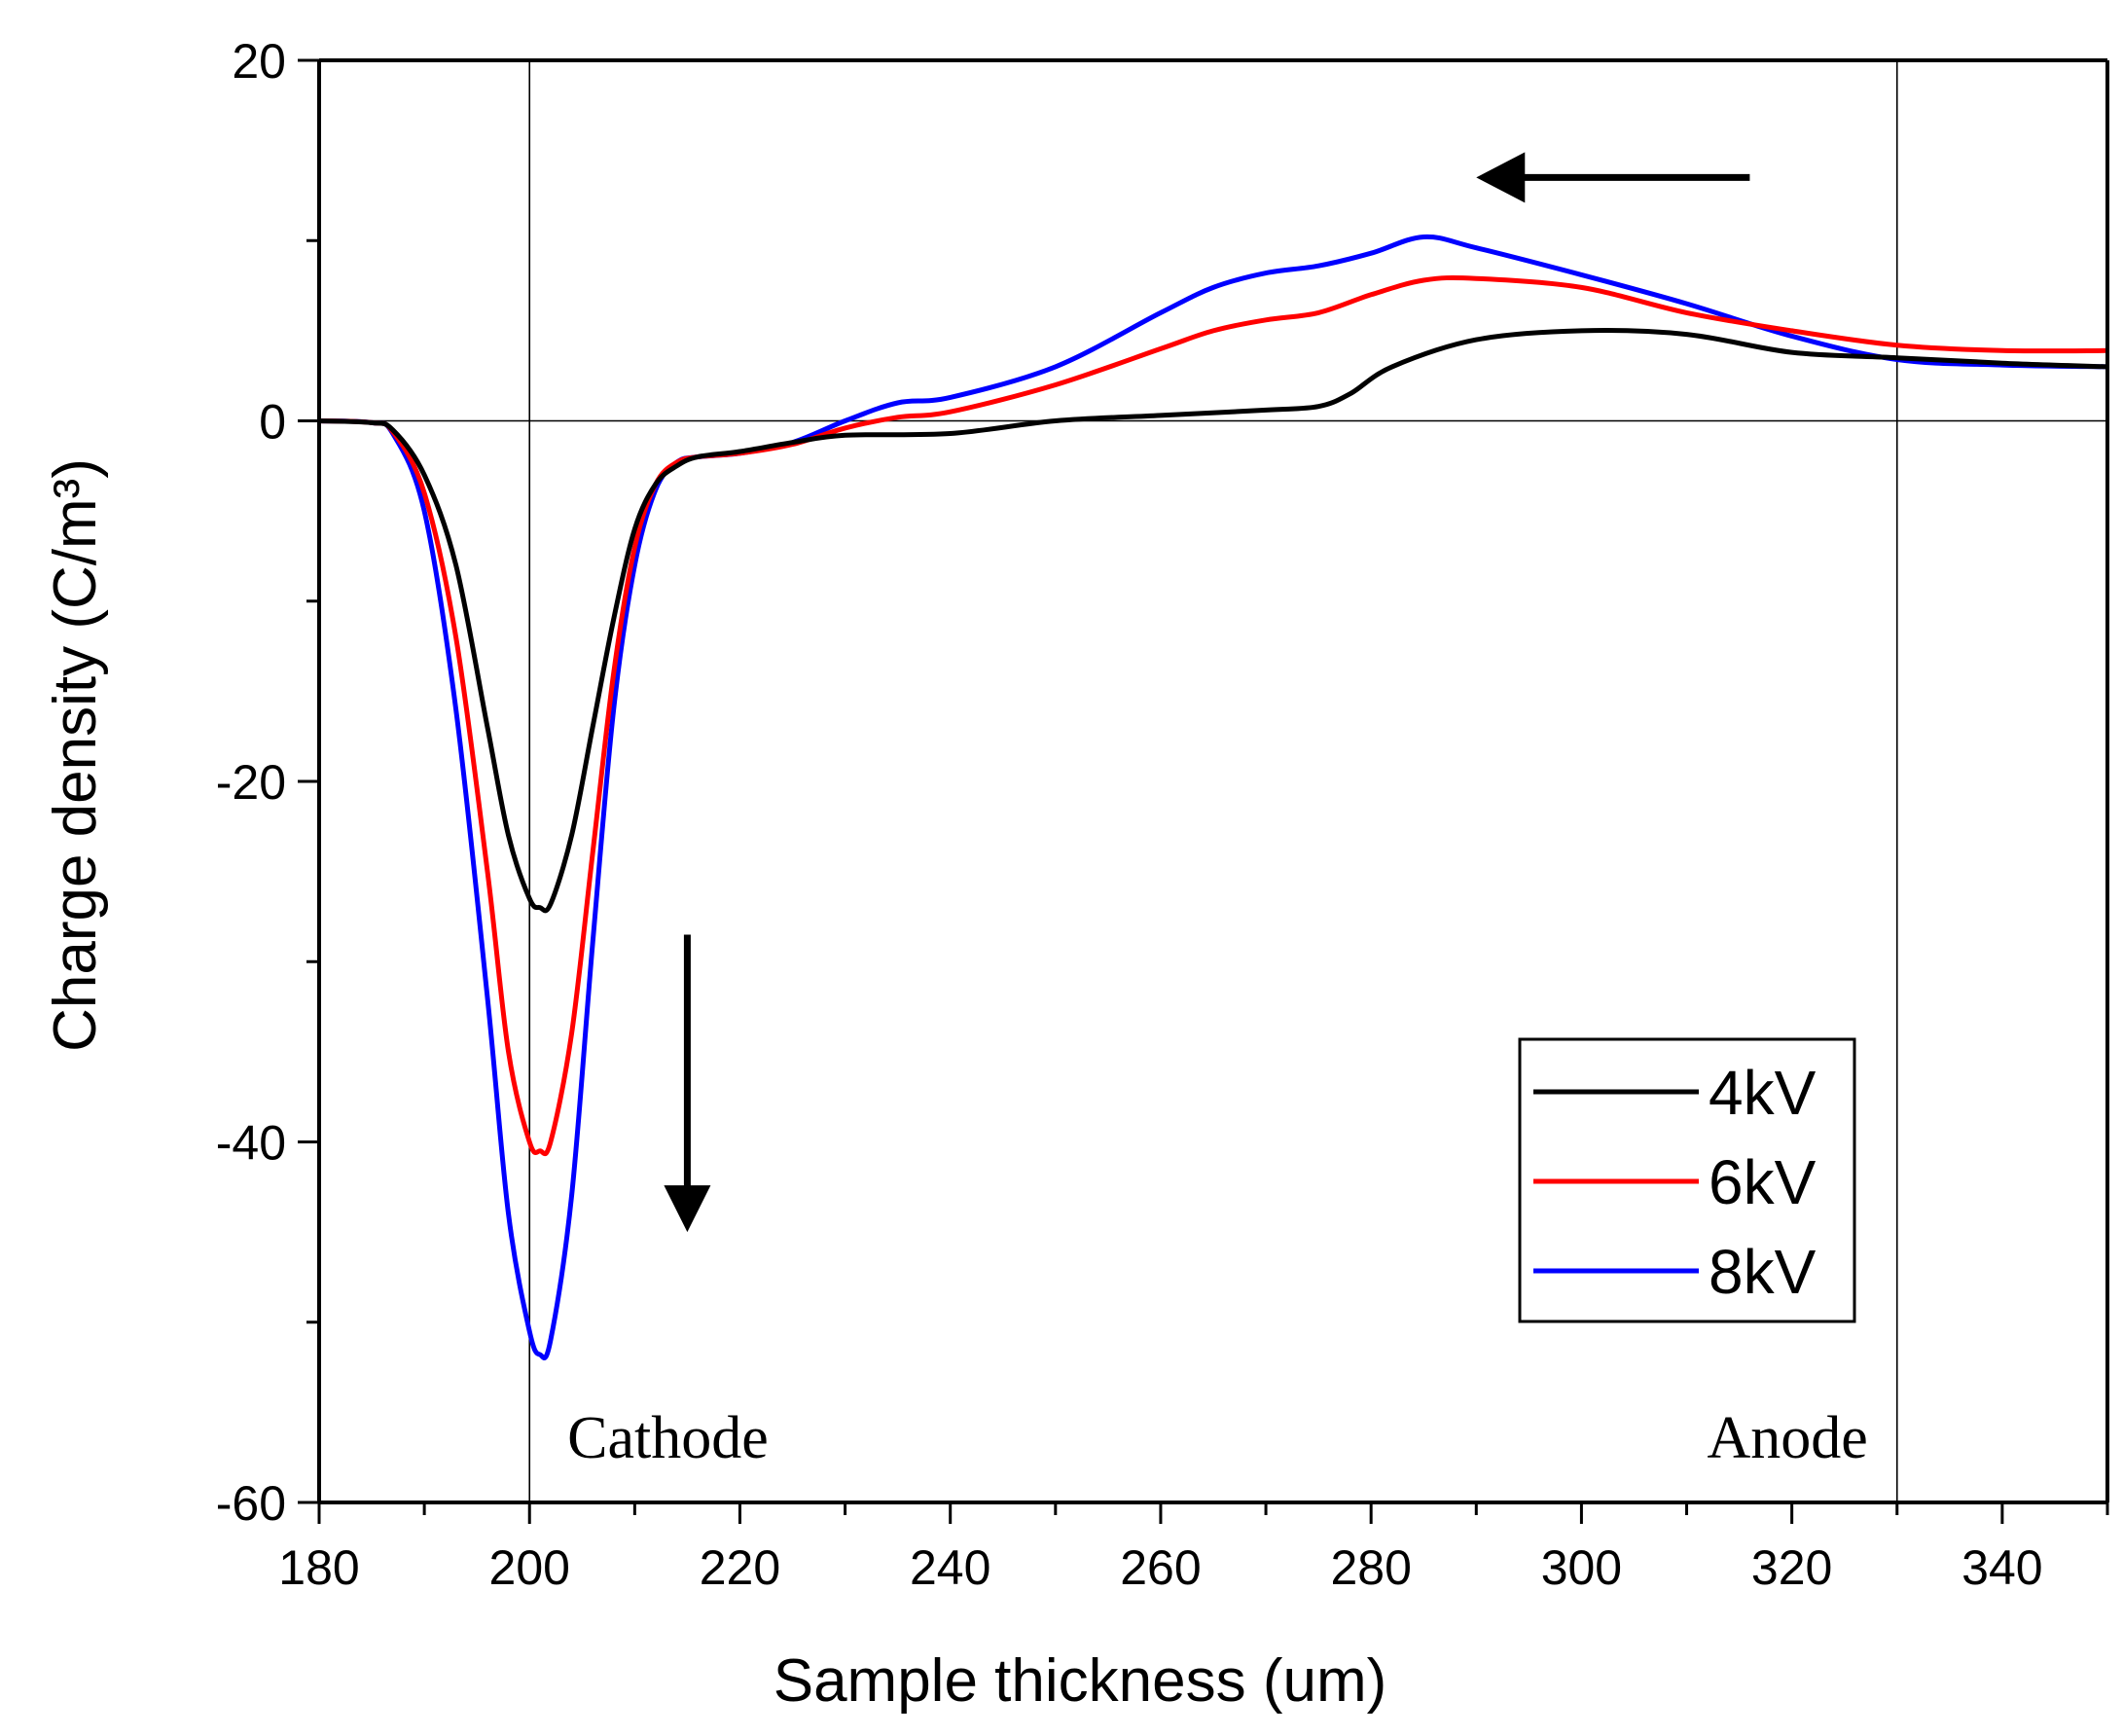  I want to click on y-axis-ticks: 20 0 -20 -40 -60, so click(267, 783).